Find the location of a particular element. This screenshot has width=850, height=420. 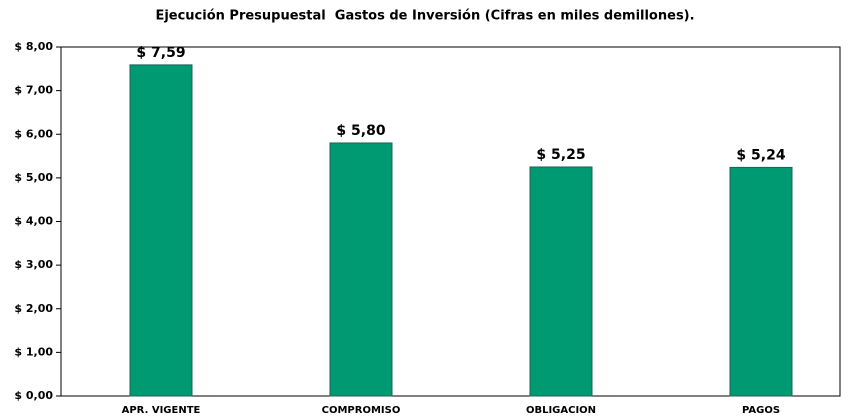

y-tick-label: $ 6,00 is located at coordinates (33, 133).